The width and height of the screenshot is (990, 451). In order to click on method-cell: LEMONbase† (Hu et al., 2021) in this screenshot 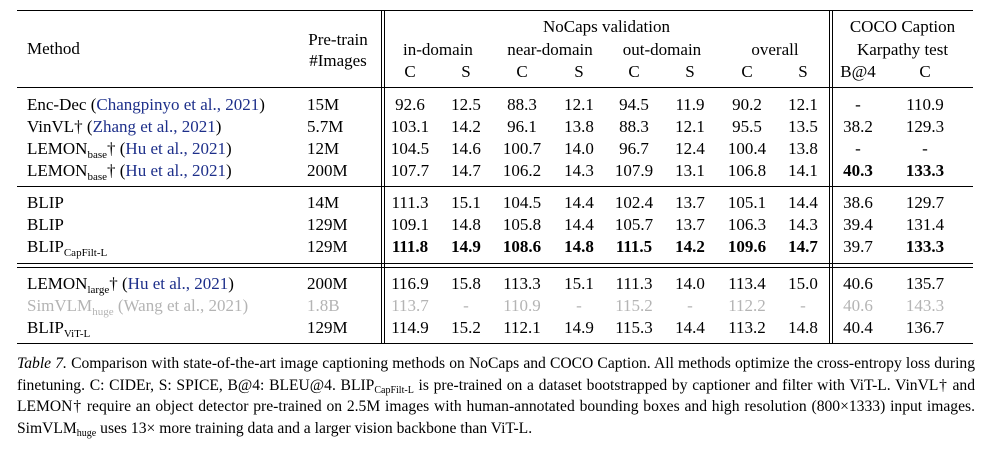, I will do `click(129, 150)`.